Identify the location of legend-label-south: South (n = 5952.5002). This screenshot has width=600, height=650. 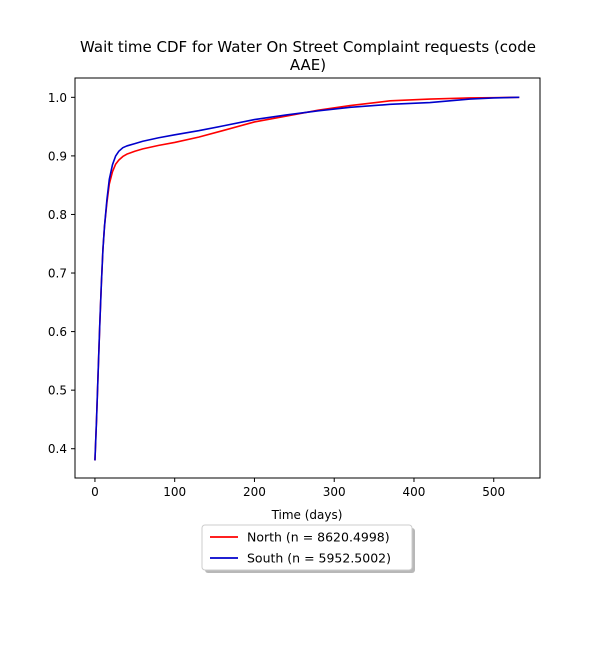
(319, 558).